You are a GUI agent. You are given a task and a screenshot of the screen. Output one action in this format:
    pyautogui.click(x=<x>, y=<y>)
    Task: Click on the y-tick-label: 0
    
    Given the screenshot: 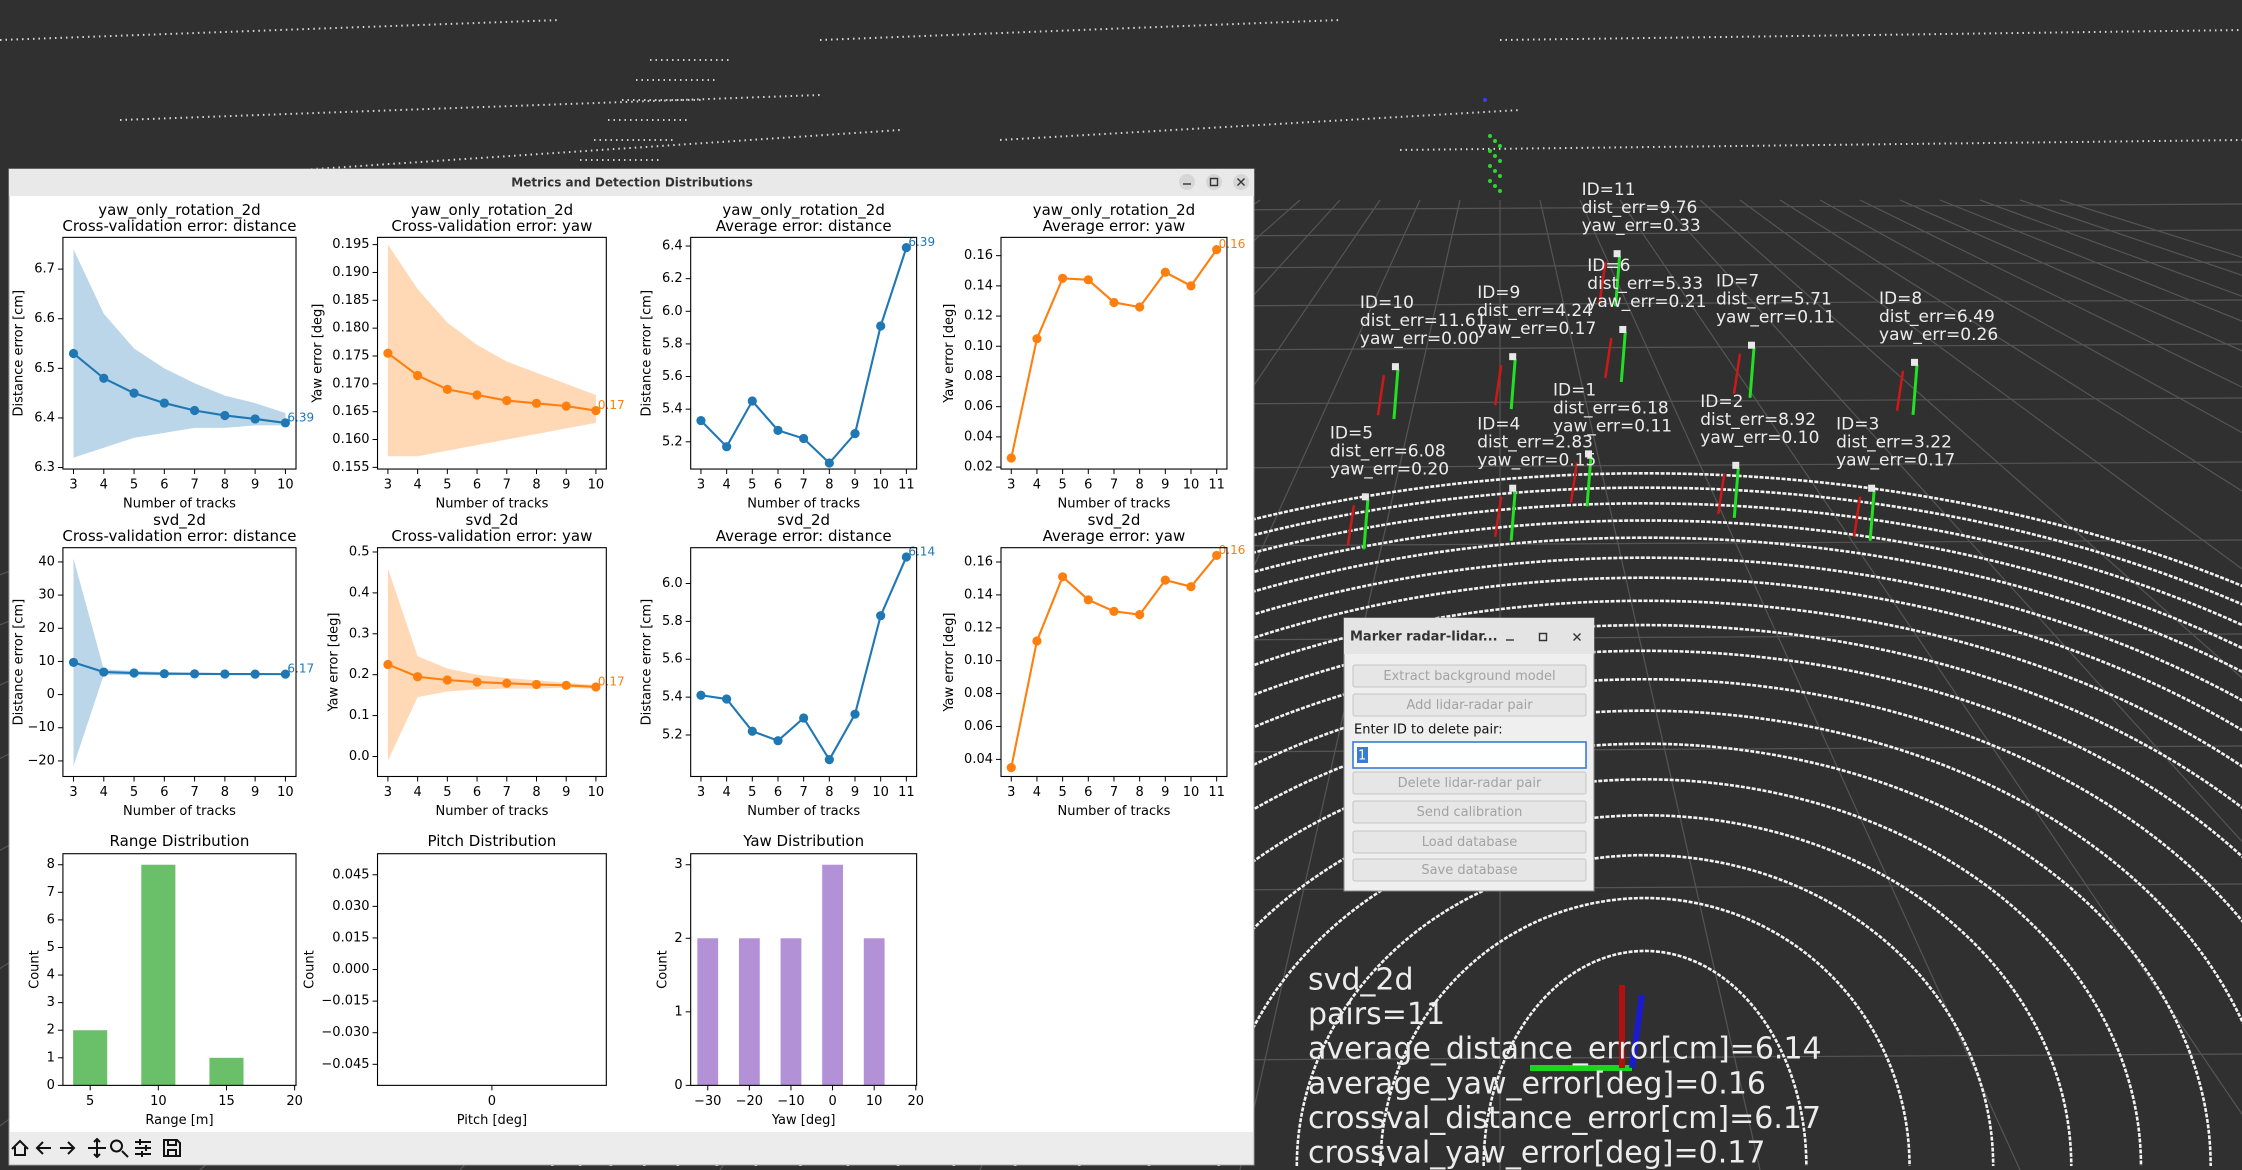 What is the action you would take?
    pyautogui.click(x=51, y=1085)
    